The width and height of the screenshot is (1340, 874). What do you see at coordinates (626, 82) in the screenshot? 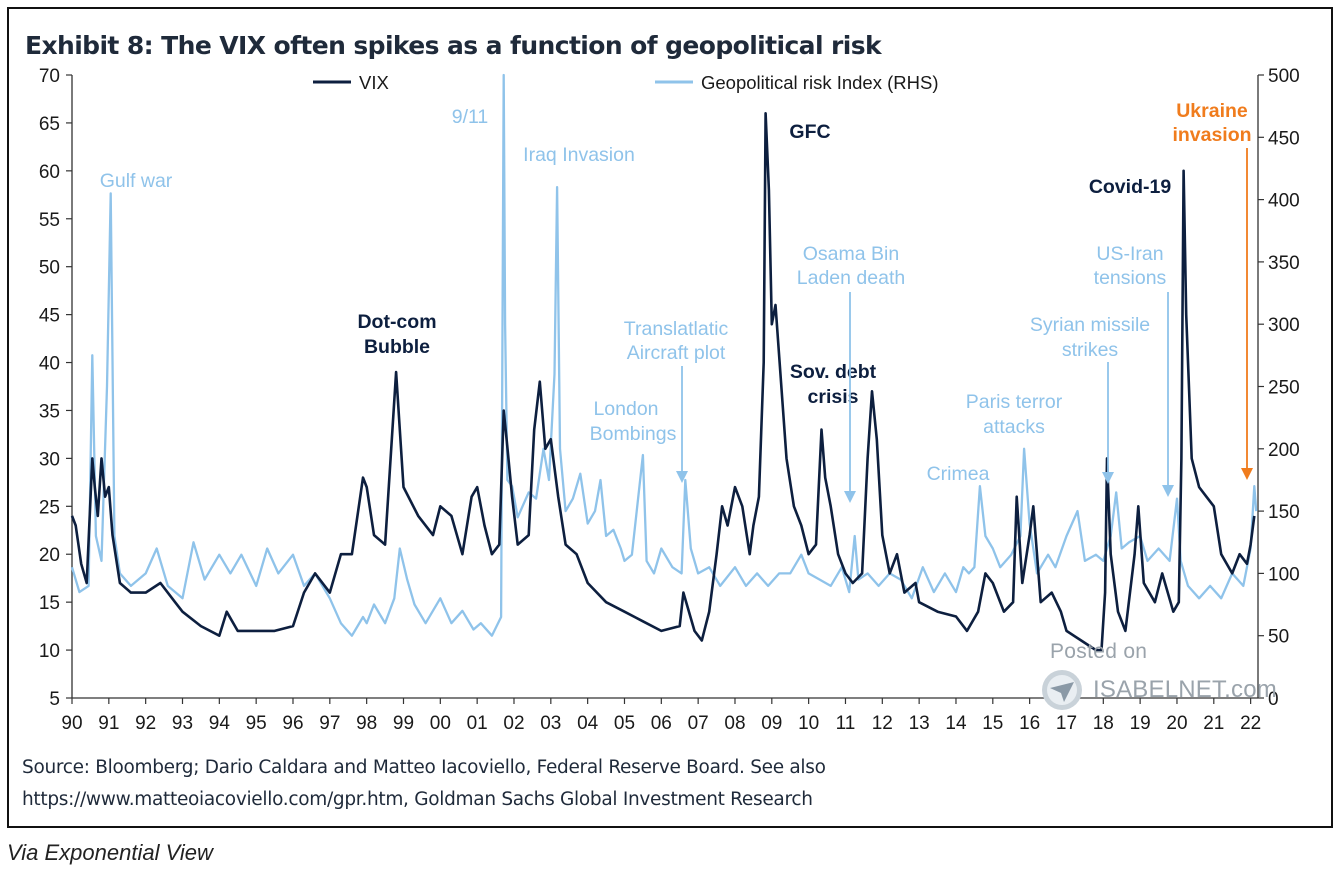
I see `legend: VIX Geopolitical risk Index (RHS)` at bounding box center [626, 82].